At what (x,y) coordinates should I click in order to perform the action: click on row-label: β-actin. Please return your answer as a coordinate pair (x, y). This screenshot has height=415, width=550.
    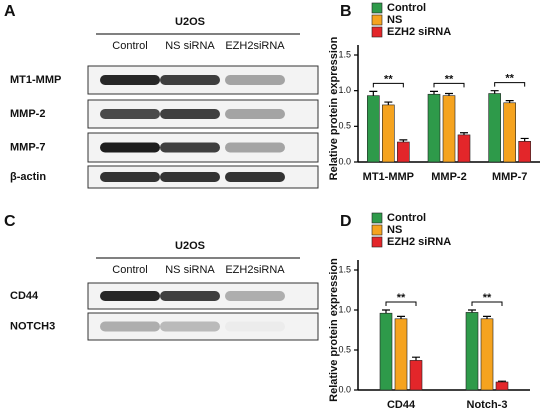
    Looking at the image, I should click on (28, 177).